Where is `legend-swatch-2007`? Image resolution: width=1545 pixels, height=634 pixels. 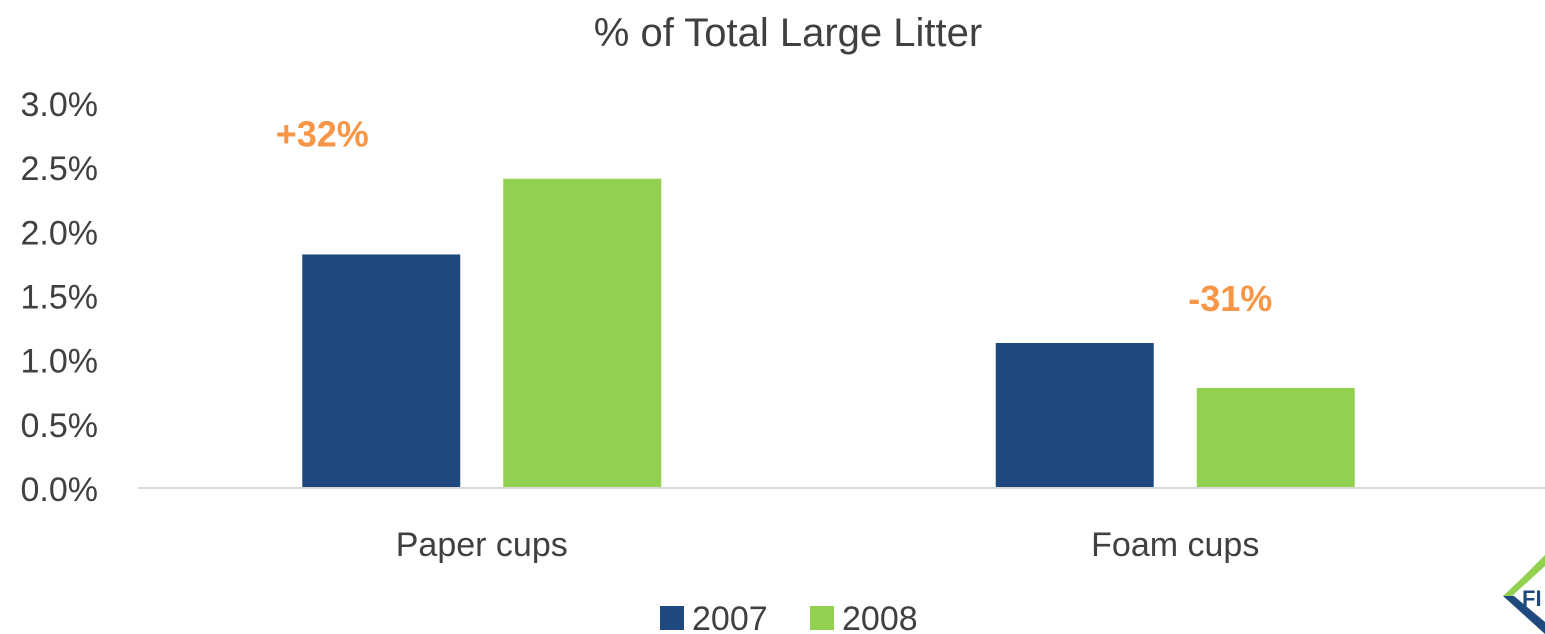
legend-swatch-2007 is located at coordinates (672, 618).